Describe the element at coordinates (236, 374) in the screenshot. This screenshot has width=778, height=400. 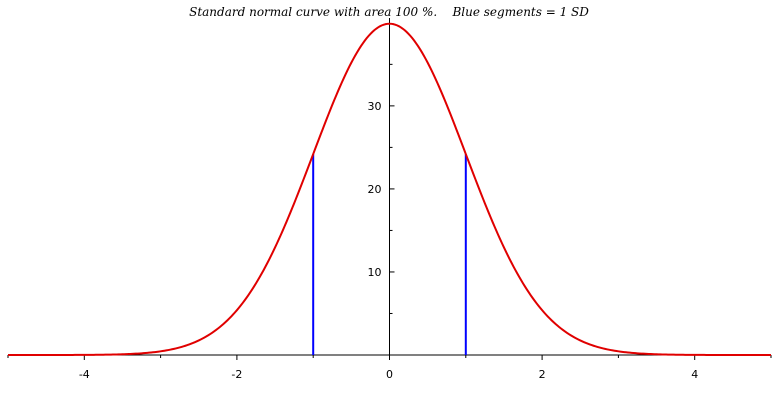
I see `x-tick-label: -2` at that location.